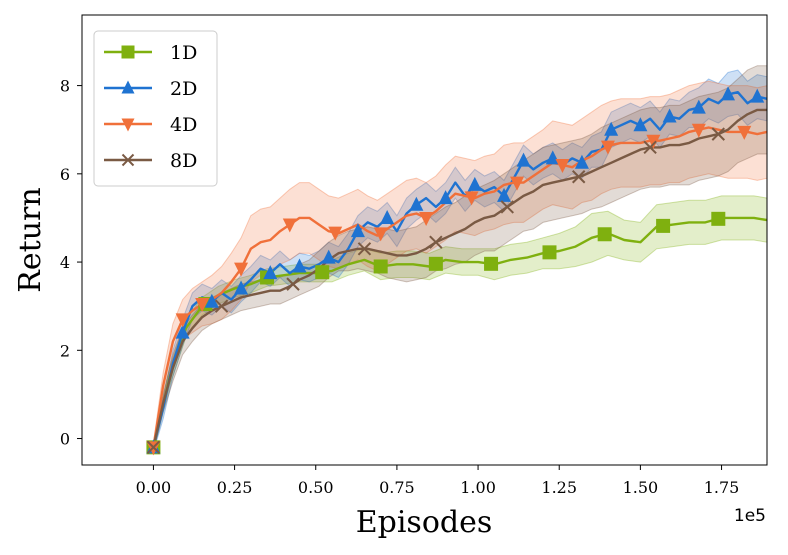  I want to click on x-tick-label: 1.00, so click(478, 487).